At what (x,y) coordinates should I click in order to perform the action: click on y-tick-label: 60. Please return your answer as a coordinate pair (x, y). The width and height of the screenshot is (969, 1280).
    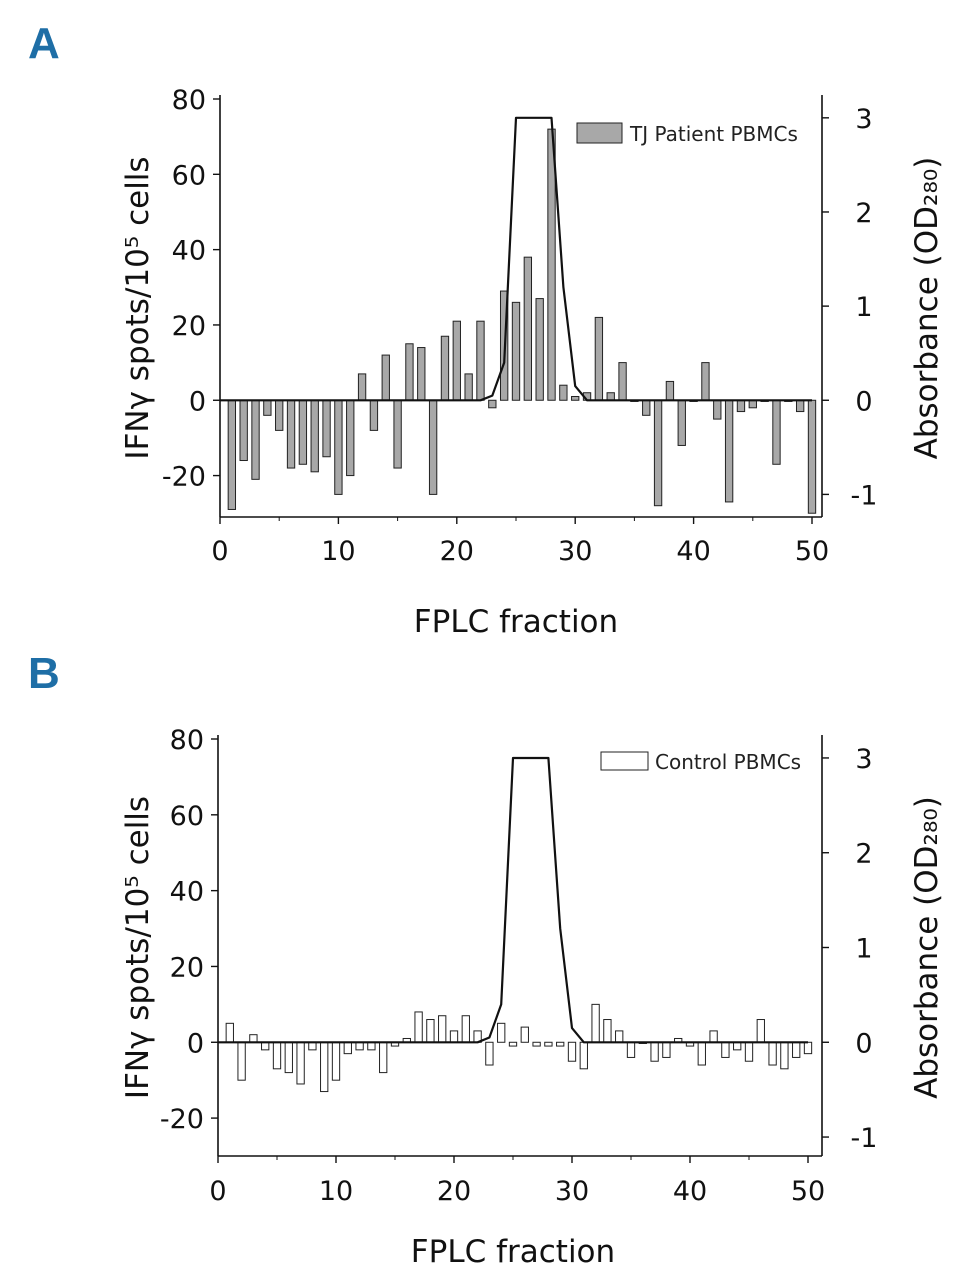
    Looking at the image, I should click on (187, 816).